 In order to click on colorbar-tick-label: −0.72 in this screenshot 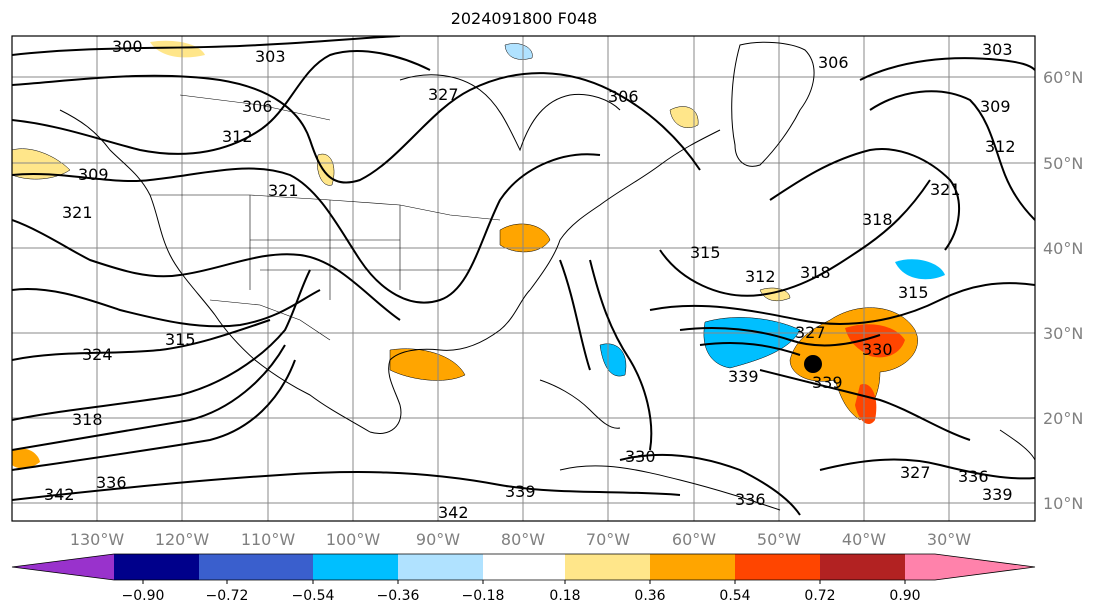, I will do `click(227, 596)`.